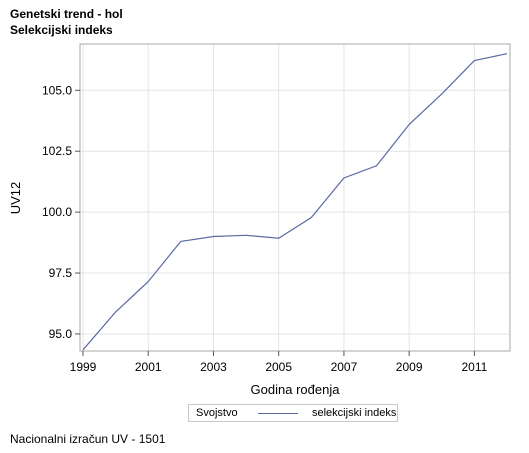 Image resolution: width=529 pixels, height=453 pixels. What do you see at coordinates (217, 413) in the screenshot?
I see `legend-title: Svojstvo` at bounding box center [217, 413].